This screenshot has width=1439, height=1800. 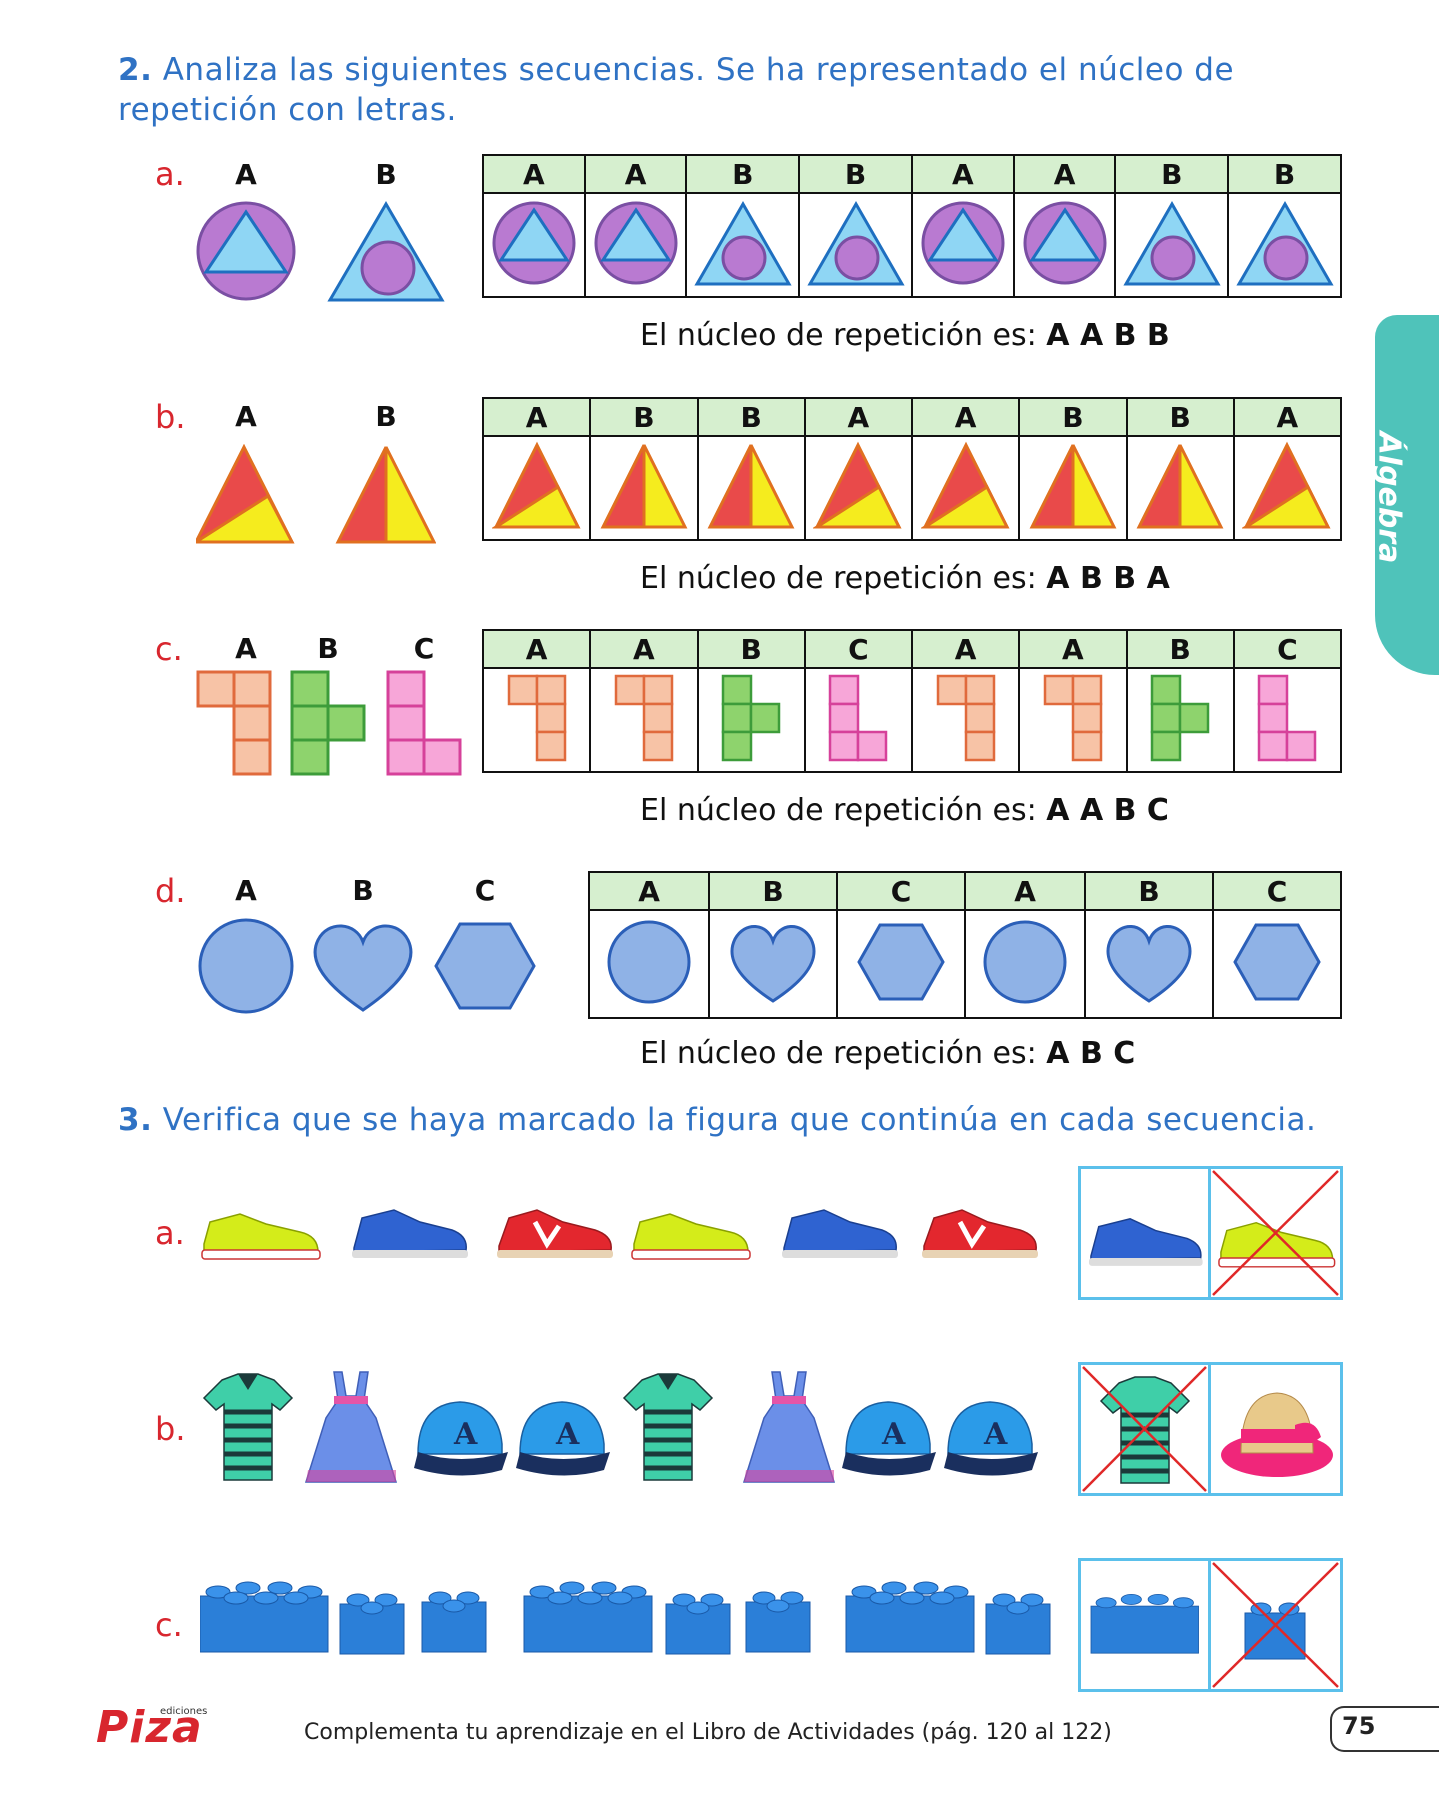 I want to click on shape-a-circle-triangle-icon, so click(x=246, y=251).